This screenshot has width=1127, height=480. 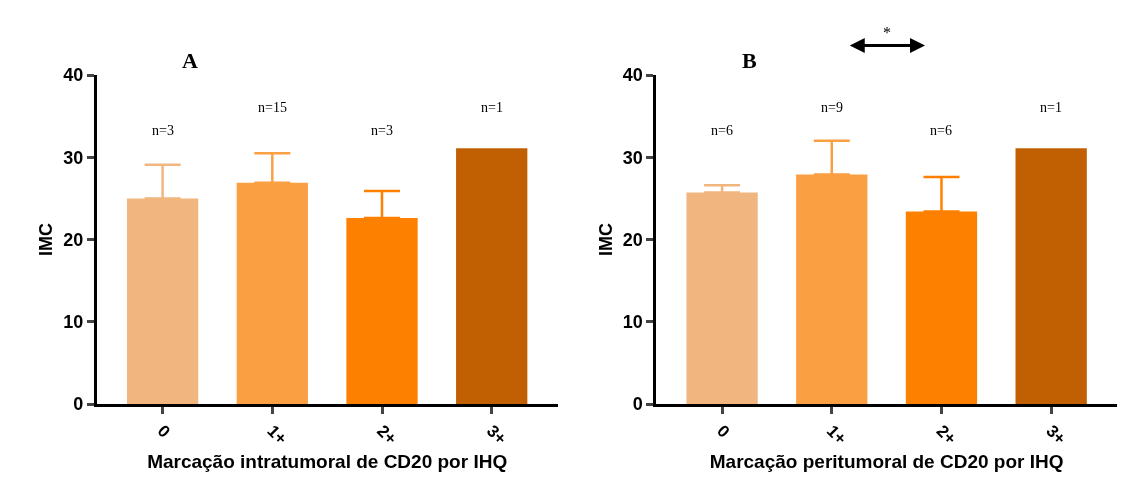 I want to click on annotation: n=9, so click(x=832, y=107).